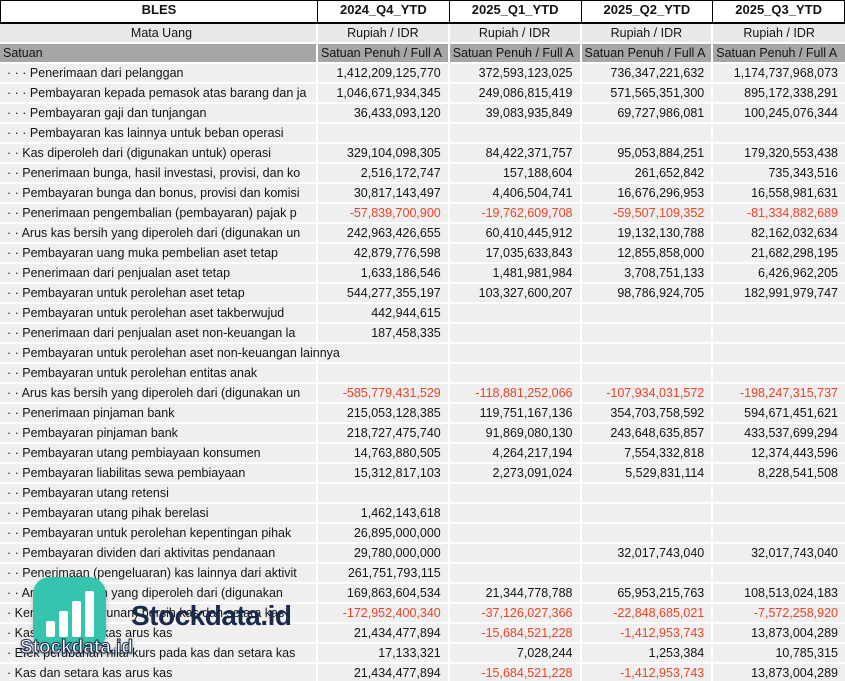 The image size is (845, 681). Describe the element at coordinates (779, 294) in the screenshot. I see `value-cell: 182,991,979,747` at that location.